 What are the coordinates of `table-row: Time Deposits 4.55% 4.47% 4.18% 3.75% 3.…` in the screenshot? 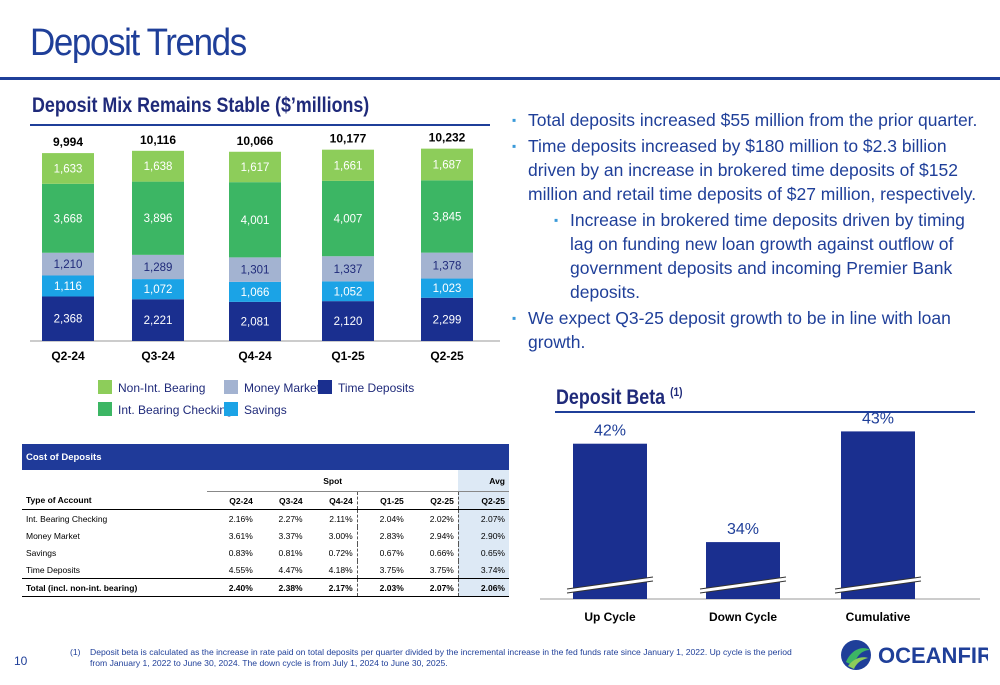 It's located at (265, 570).